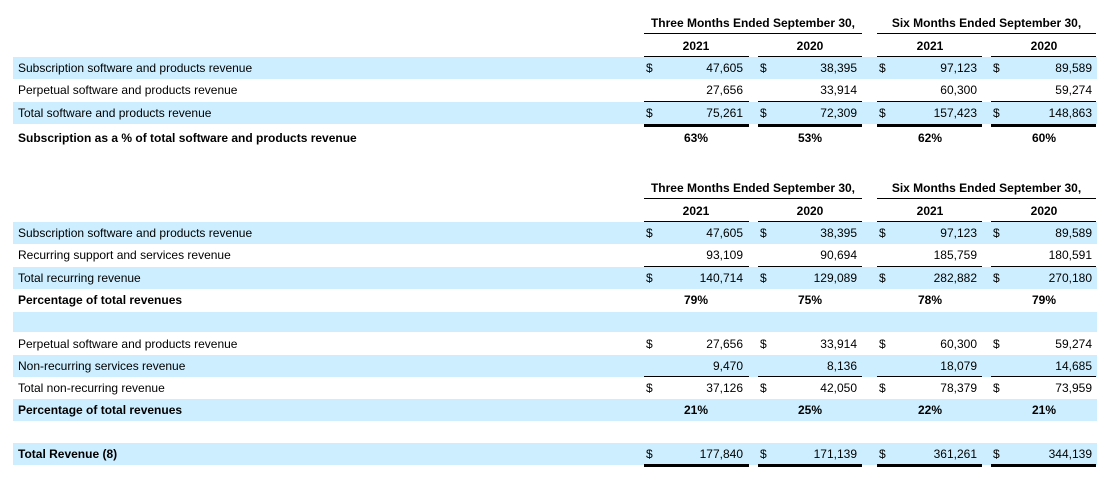 The height and width of the screenshot is (478, 1104). I want to click on percentage-cell: 60%, so click(1044, 138).